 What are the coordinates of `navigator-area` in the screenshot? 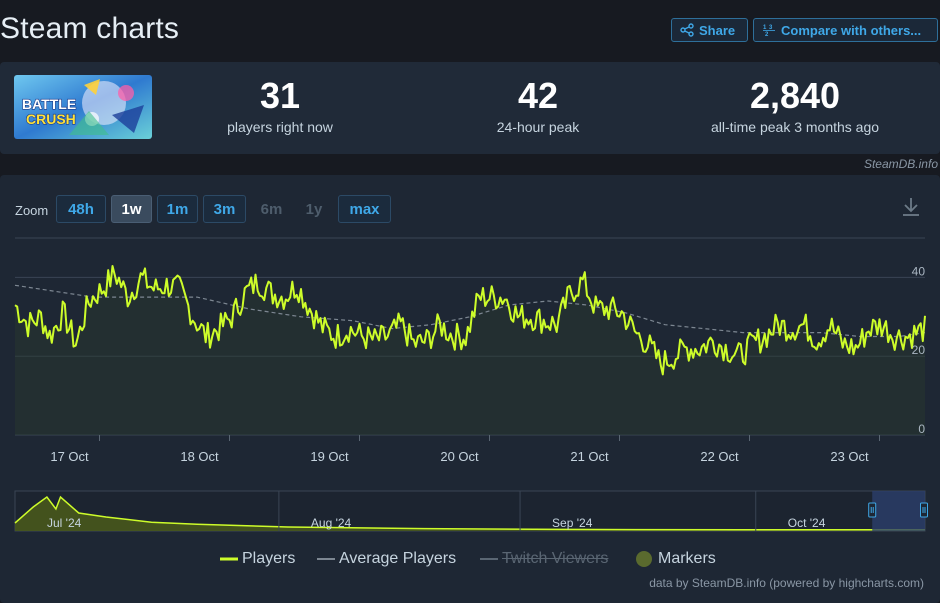 It's located at (470, 514).